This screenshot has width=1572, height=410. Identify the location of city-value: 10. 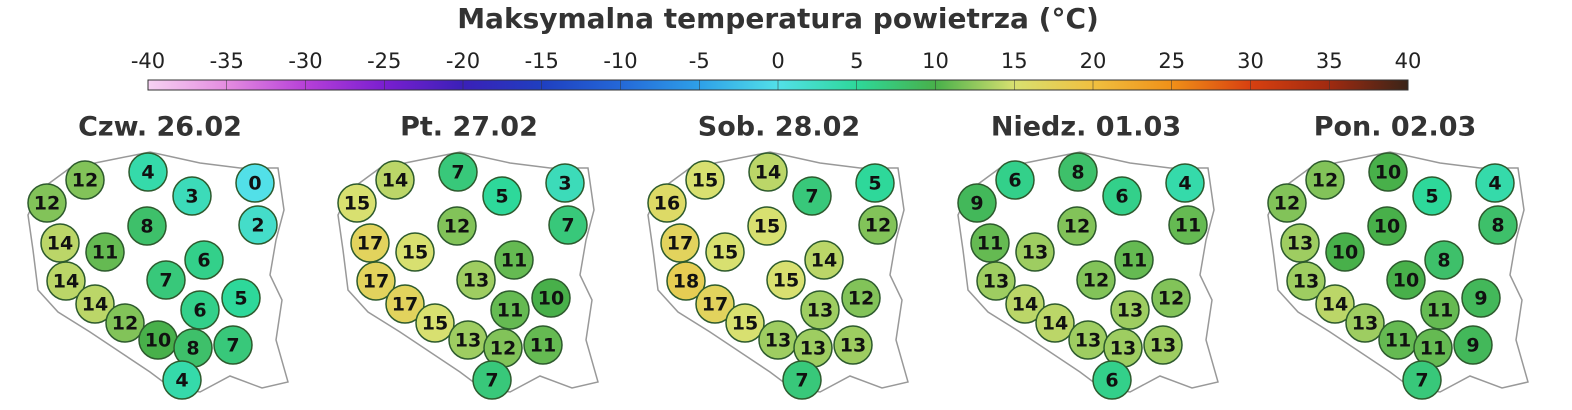
(1387, 227).